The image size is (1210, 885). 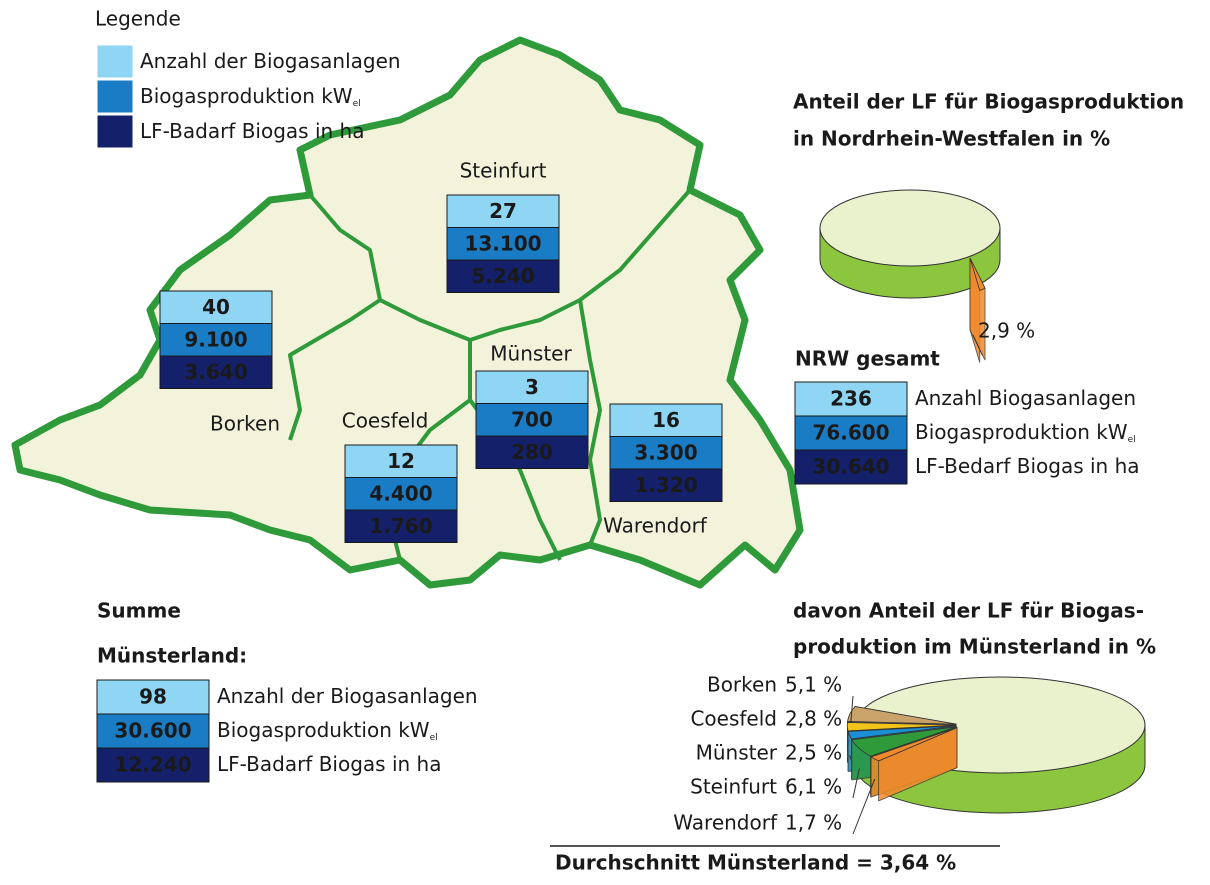 What do you see at coordinates (968, 611) in the screenshot?
I see `title-line: davon Anteil der LF für Biogas-` at bounding box center [968, 611].